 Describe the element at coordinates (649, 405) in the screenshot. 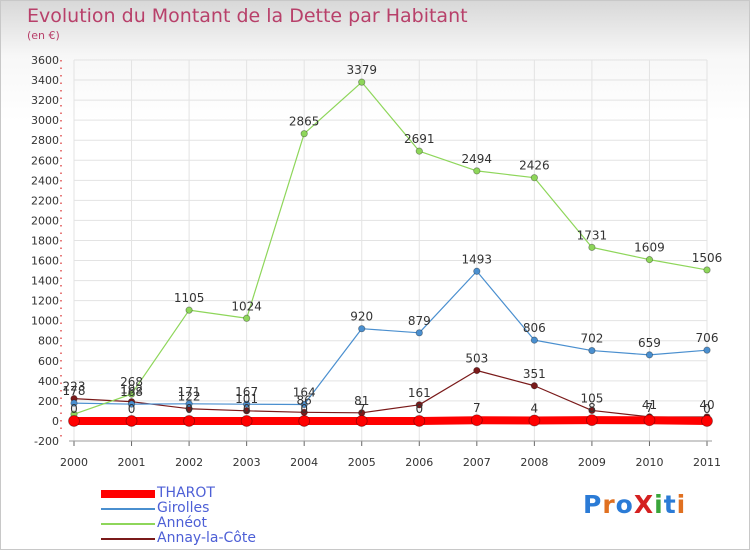

I see `data-label-annay-la-c-te: 41` at that location.